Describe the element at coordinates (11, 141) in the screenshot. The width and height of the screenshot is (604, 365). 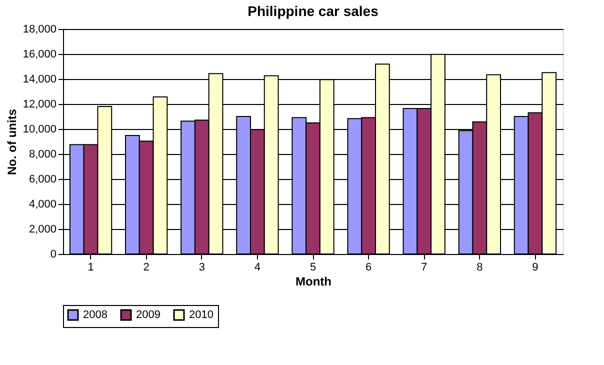
I see `y-axis-title: No. of units` at that location.